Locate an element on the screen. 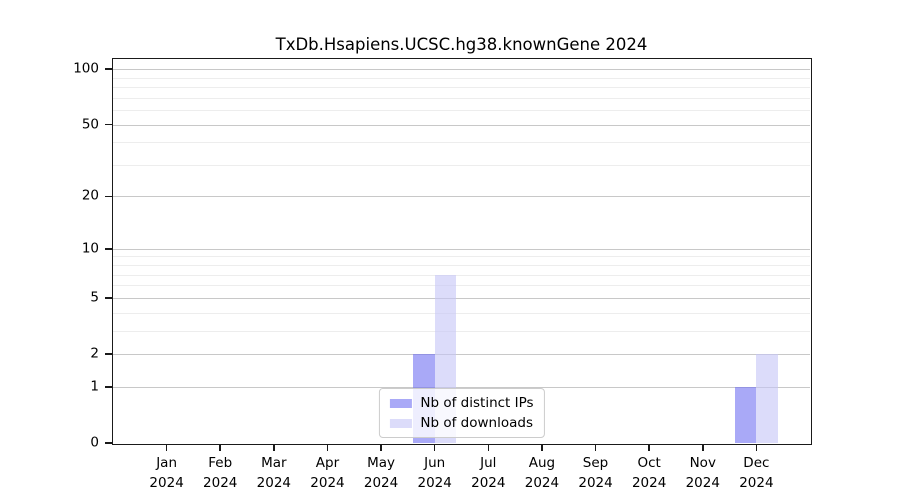 The width and height of the screenshot is (900, 500). y-axis-tick-label: 10 is located at coordinates (90, 248).